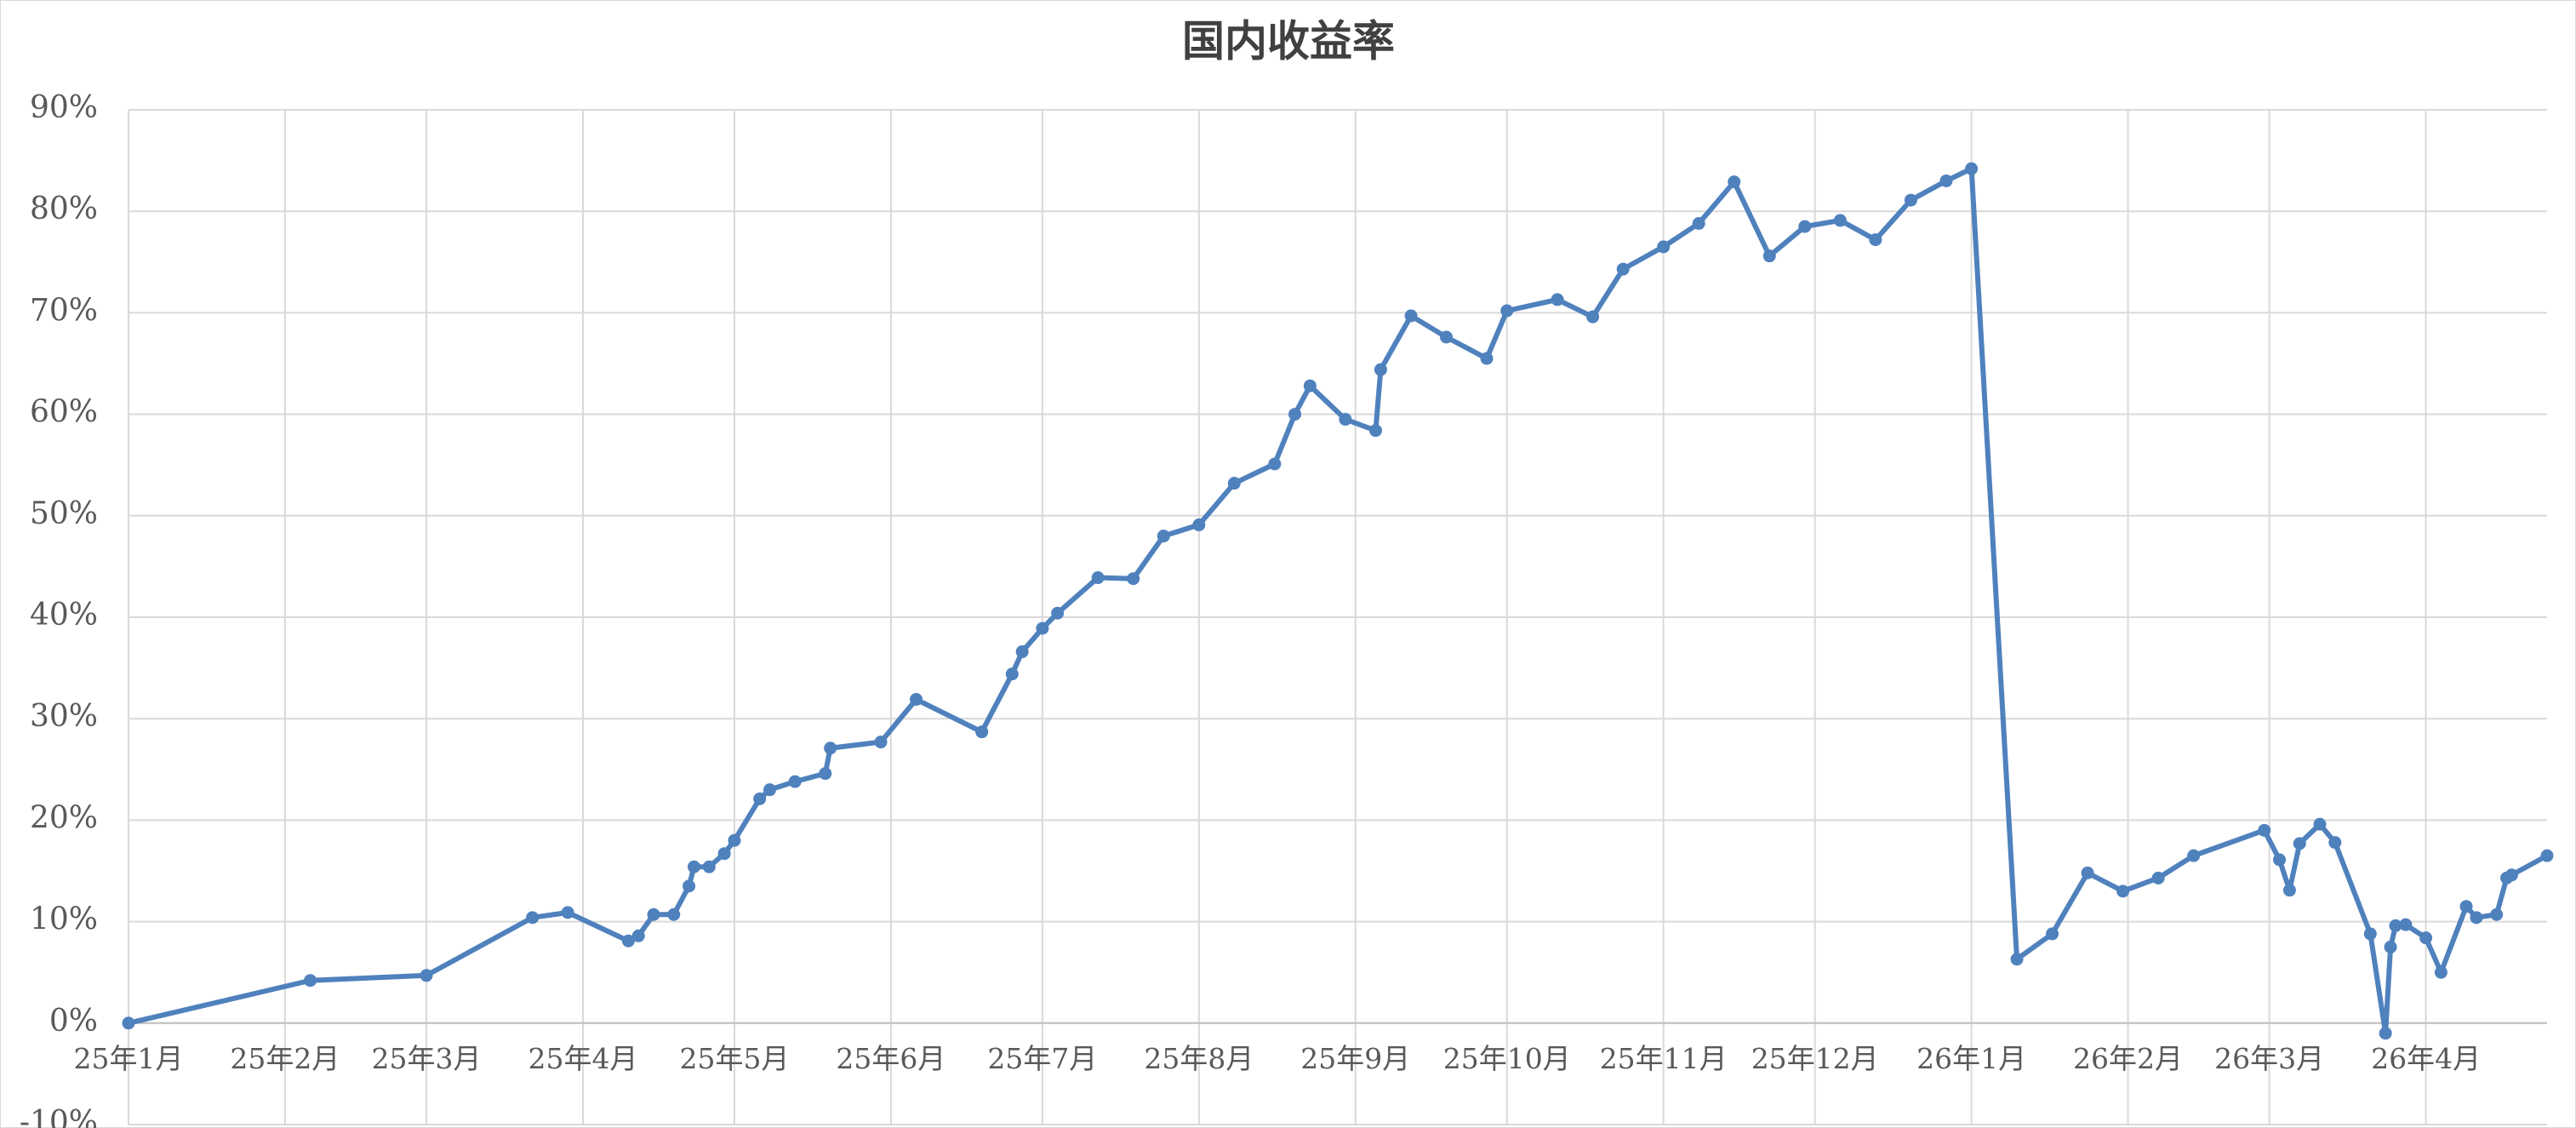  Describe the element at coordinates (64, 310) in the screenshot. I see `y-tick-label: 70%` at that location.